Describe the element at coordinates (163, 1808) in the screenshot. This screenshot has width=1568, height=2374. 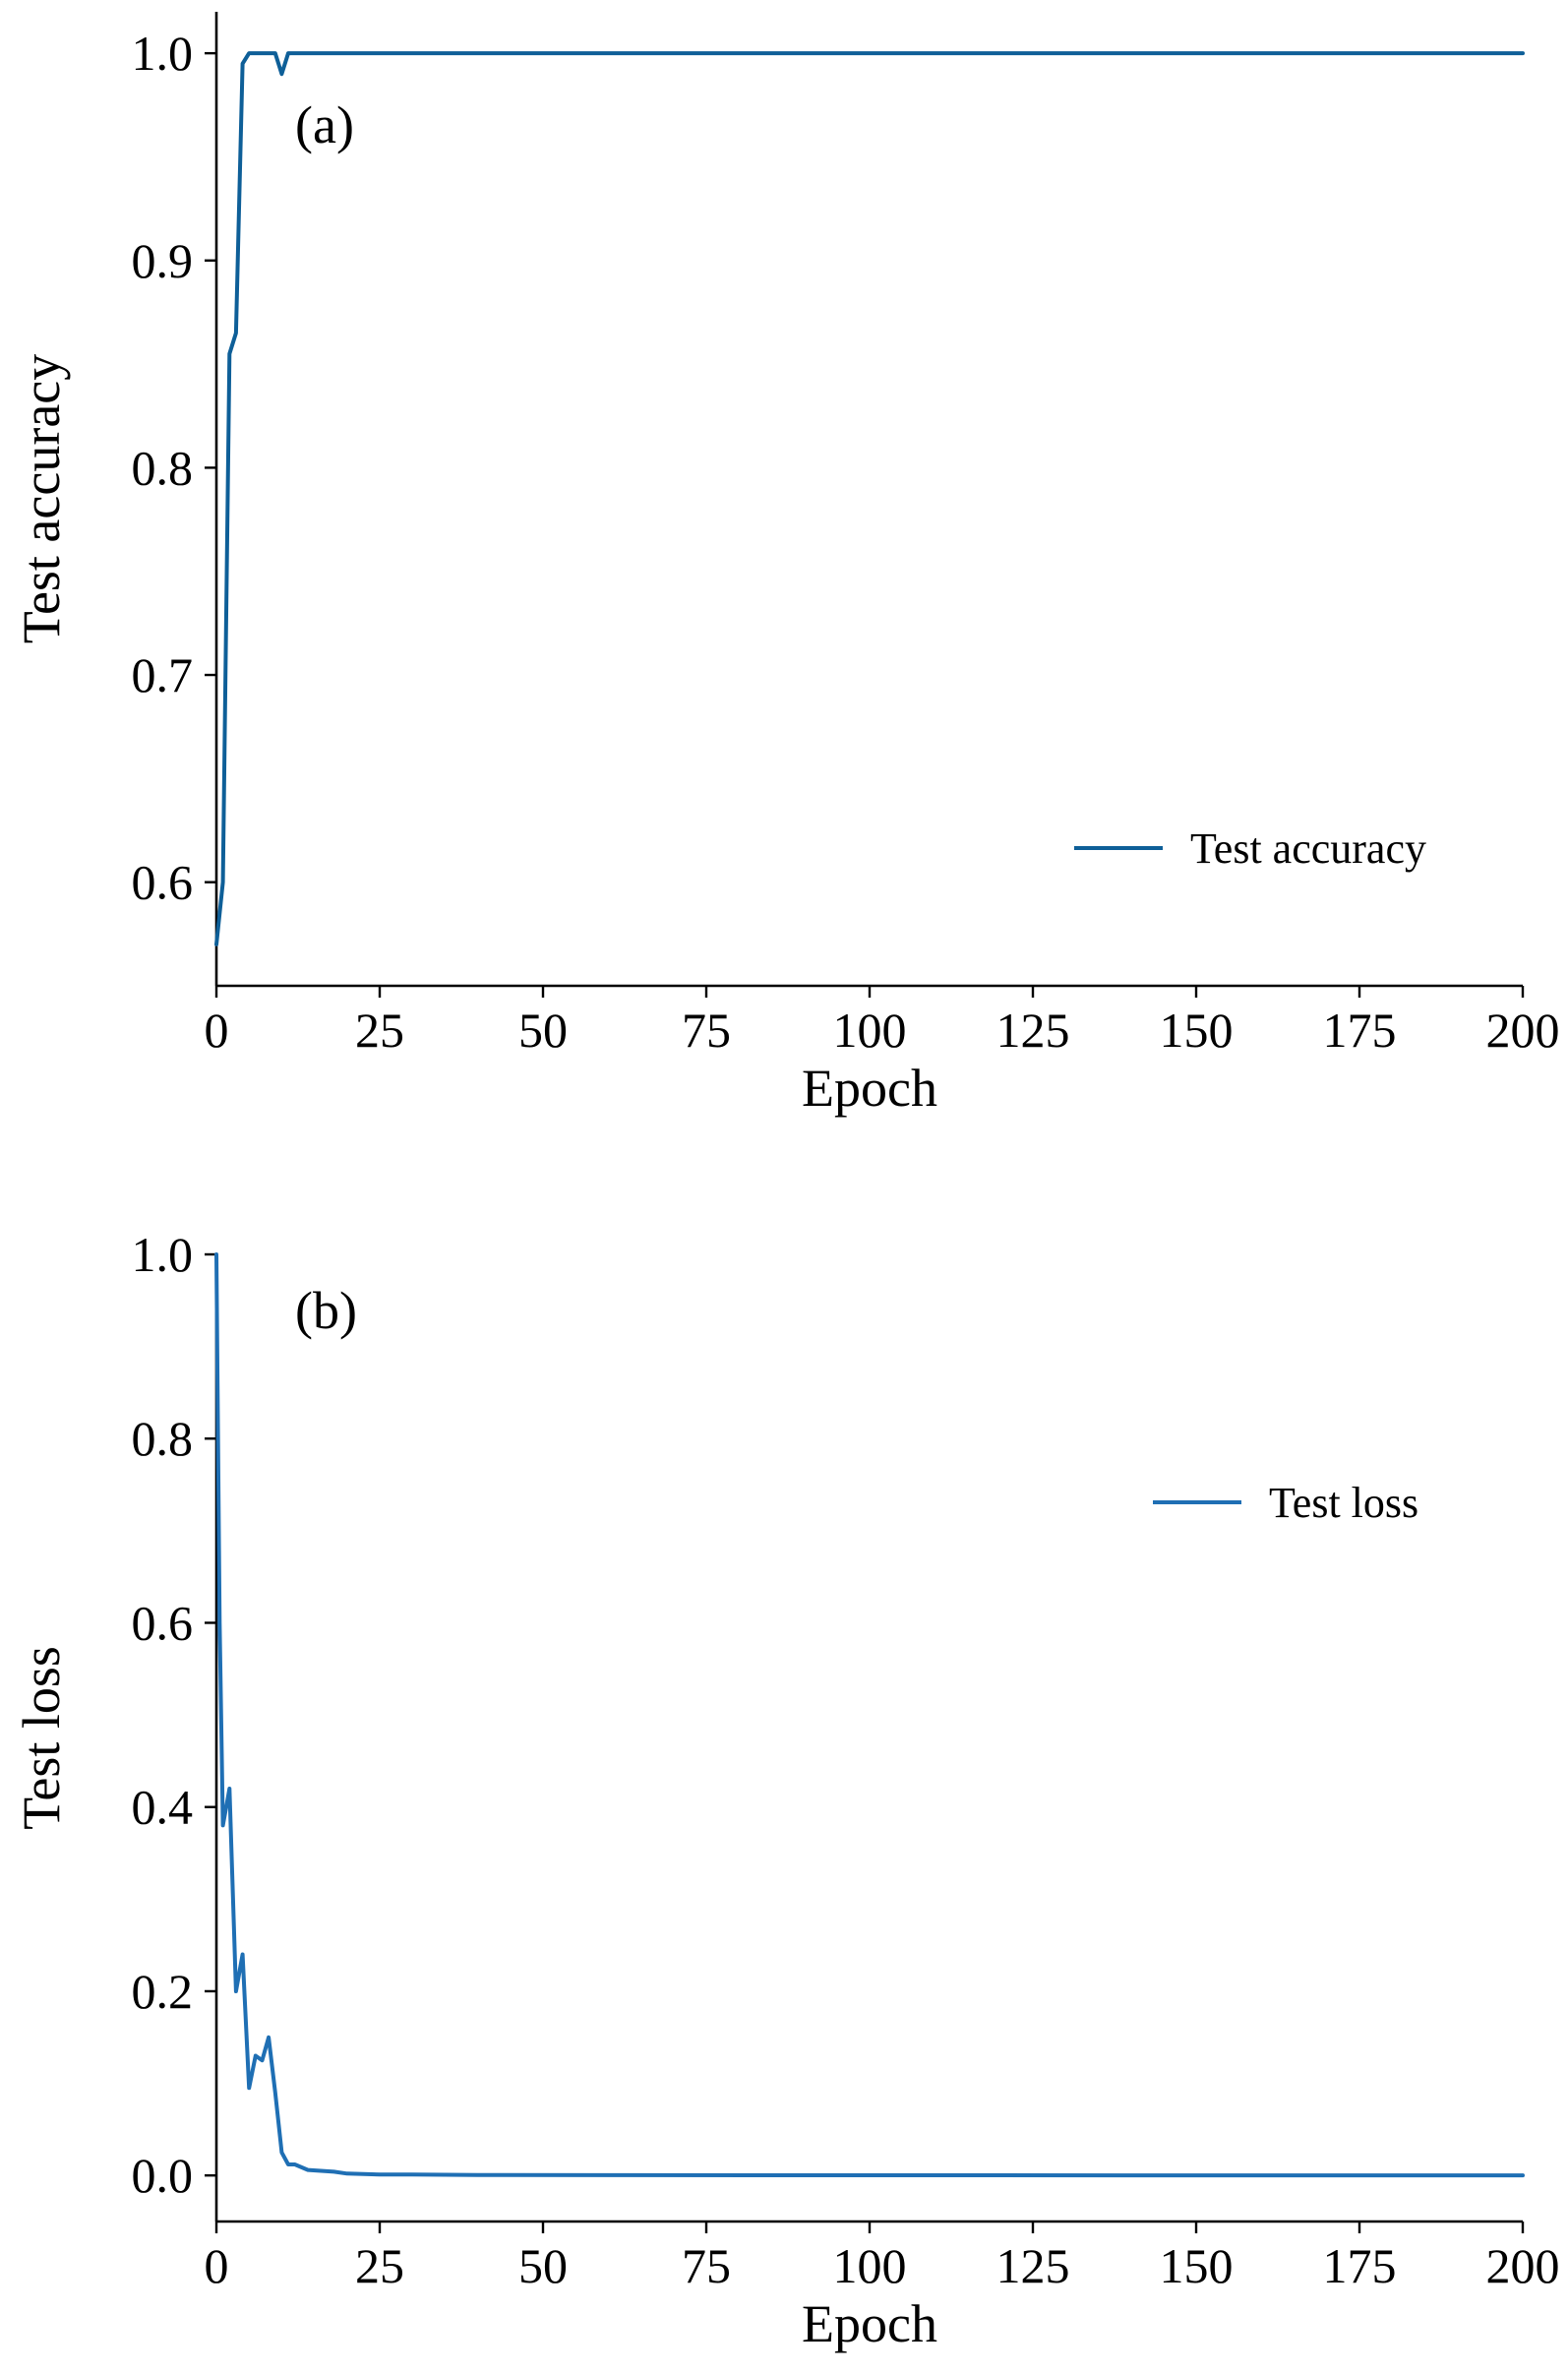
I see `y-tick-label: 0.4` at that location.